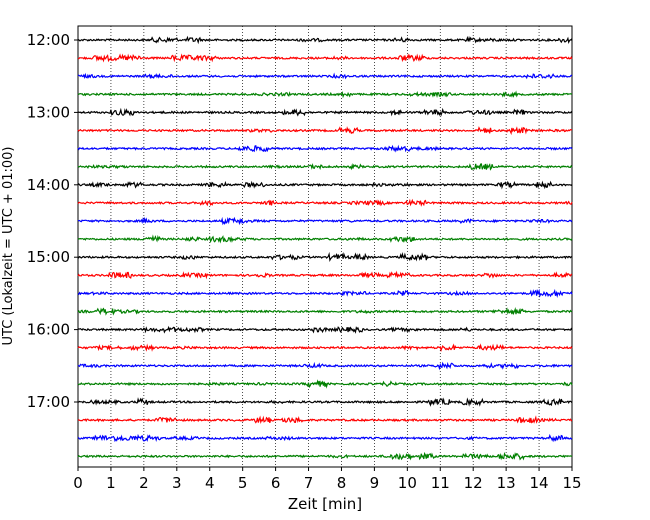 This screenshot has width=650, height=520. Describe the element at coordinates (144, 483) in the screenshot. I see `x-tick-label: 2` at that location.